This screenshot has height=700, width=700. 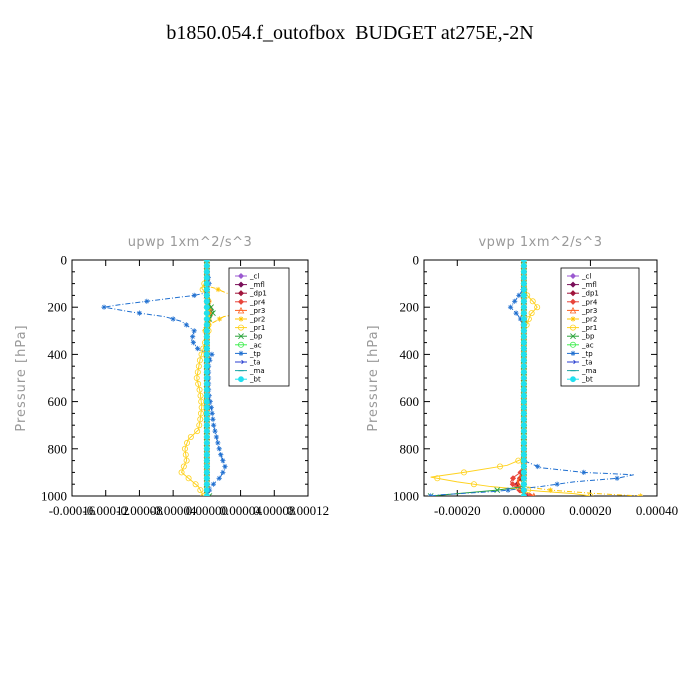 I want to click on panel-title: vpwp 1xm^2/s^3, so click(x=540, y=242).